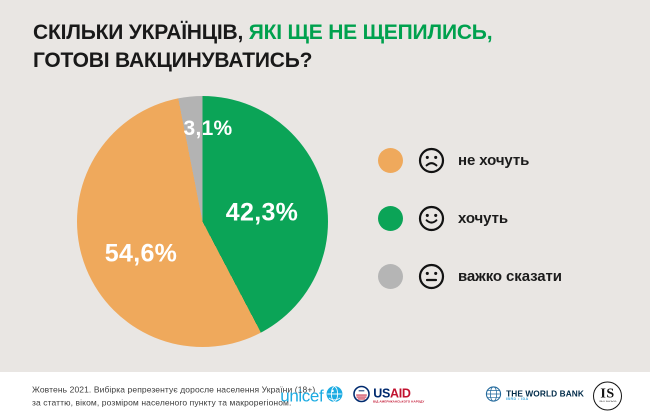 The width and height of the screenshot is (650, 420). Describe the element at coordinates (390, 160) in the screenshot. I see `legend-swatch-orange` at that location.